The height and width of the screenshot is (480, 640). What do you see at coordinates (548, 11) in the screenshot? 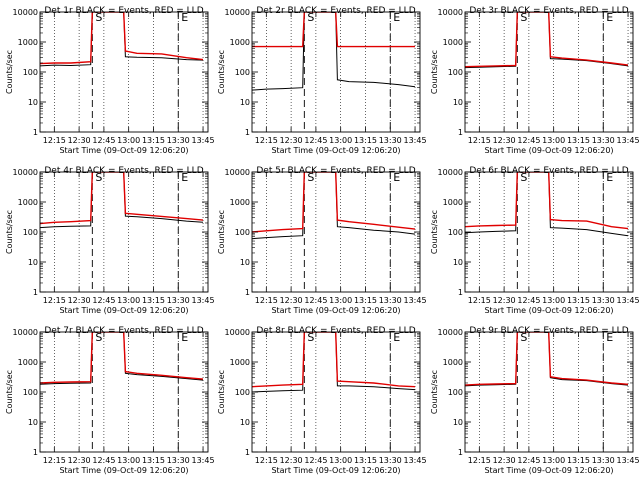
I see `panel-title: Det 3r BLACK = Events, RED = LLD` at bounding box center [548, 11].